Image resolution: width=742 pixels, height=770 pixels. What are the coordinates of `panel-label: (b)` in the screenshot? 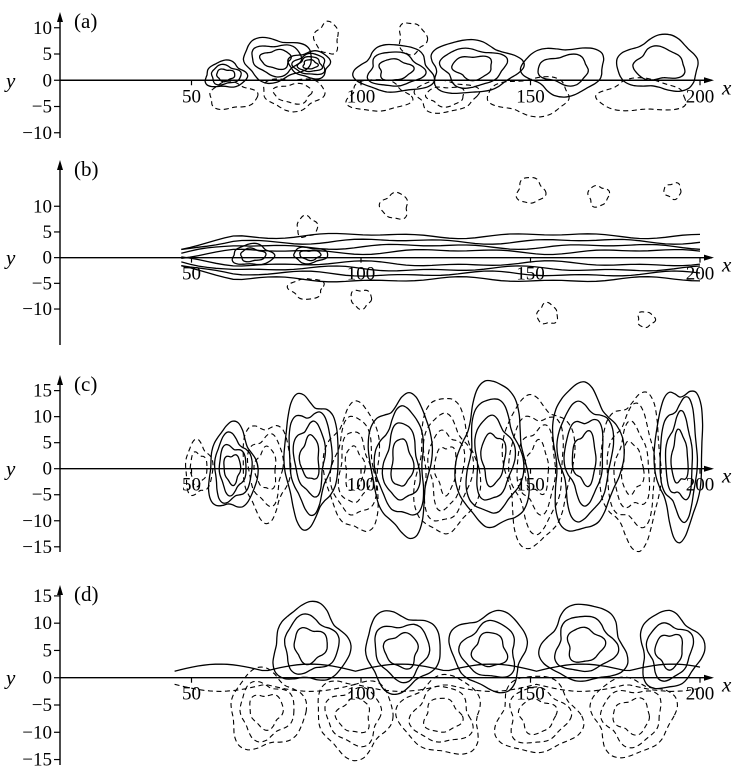 It's located at (86, 169).